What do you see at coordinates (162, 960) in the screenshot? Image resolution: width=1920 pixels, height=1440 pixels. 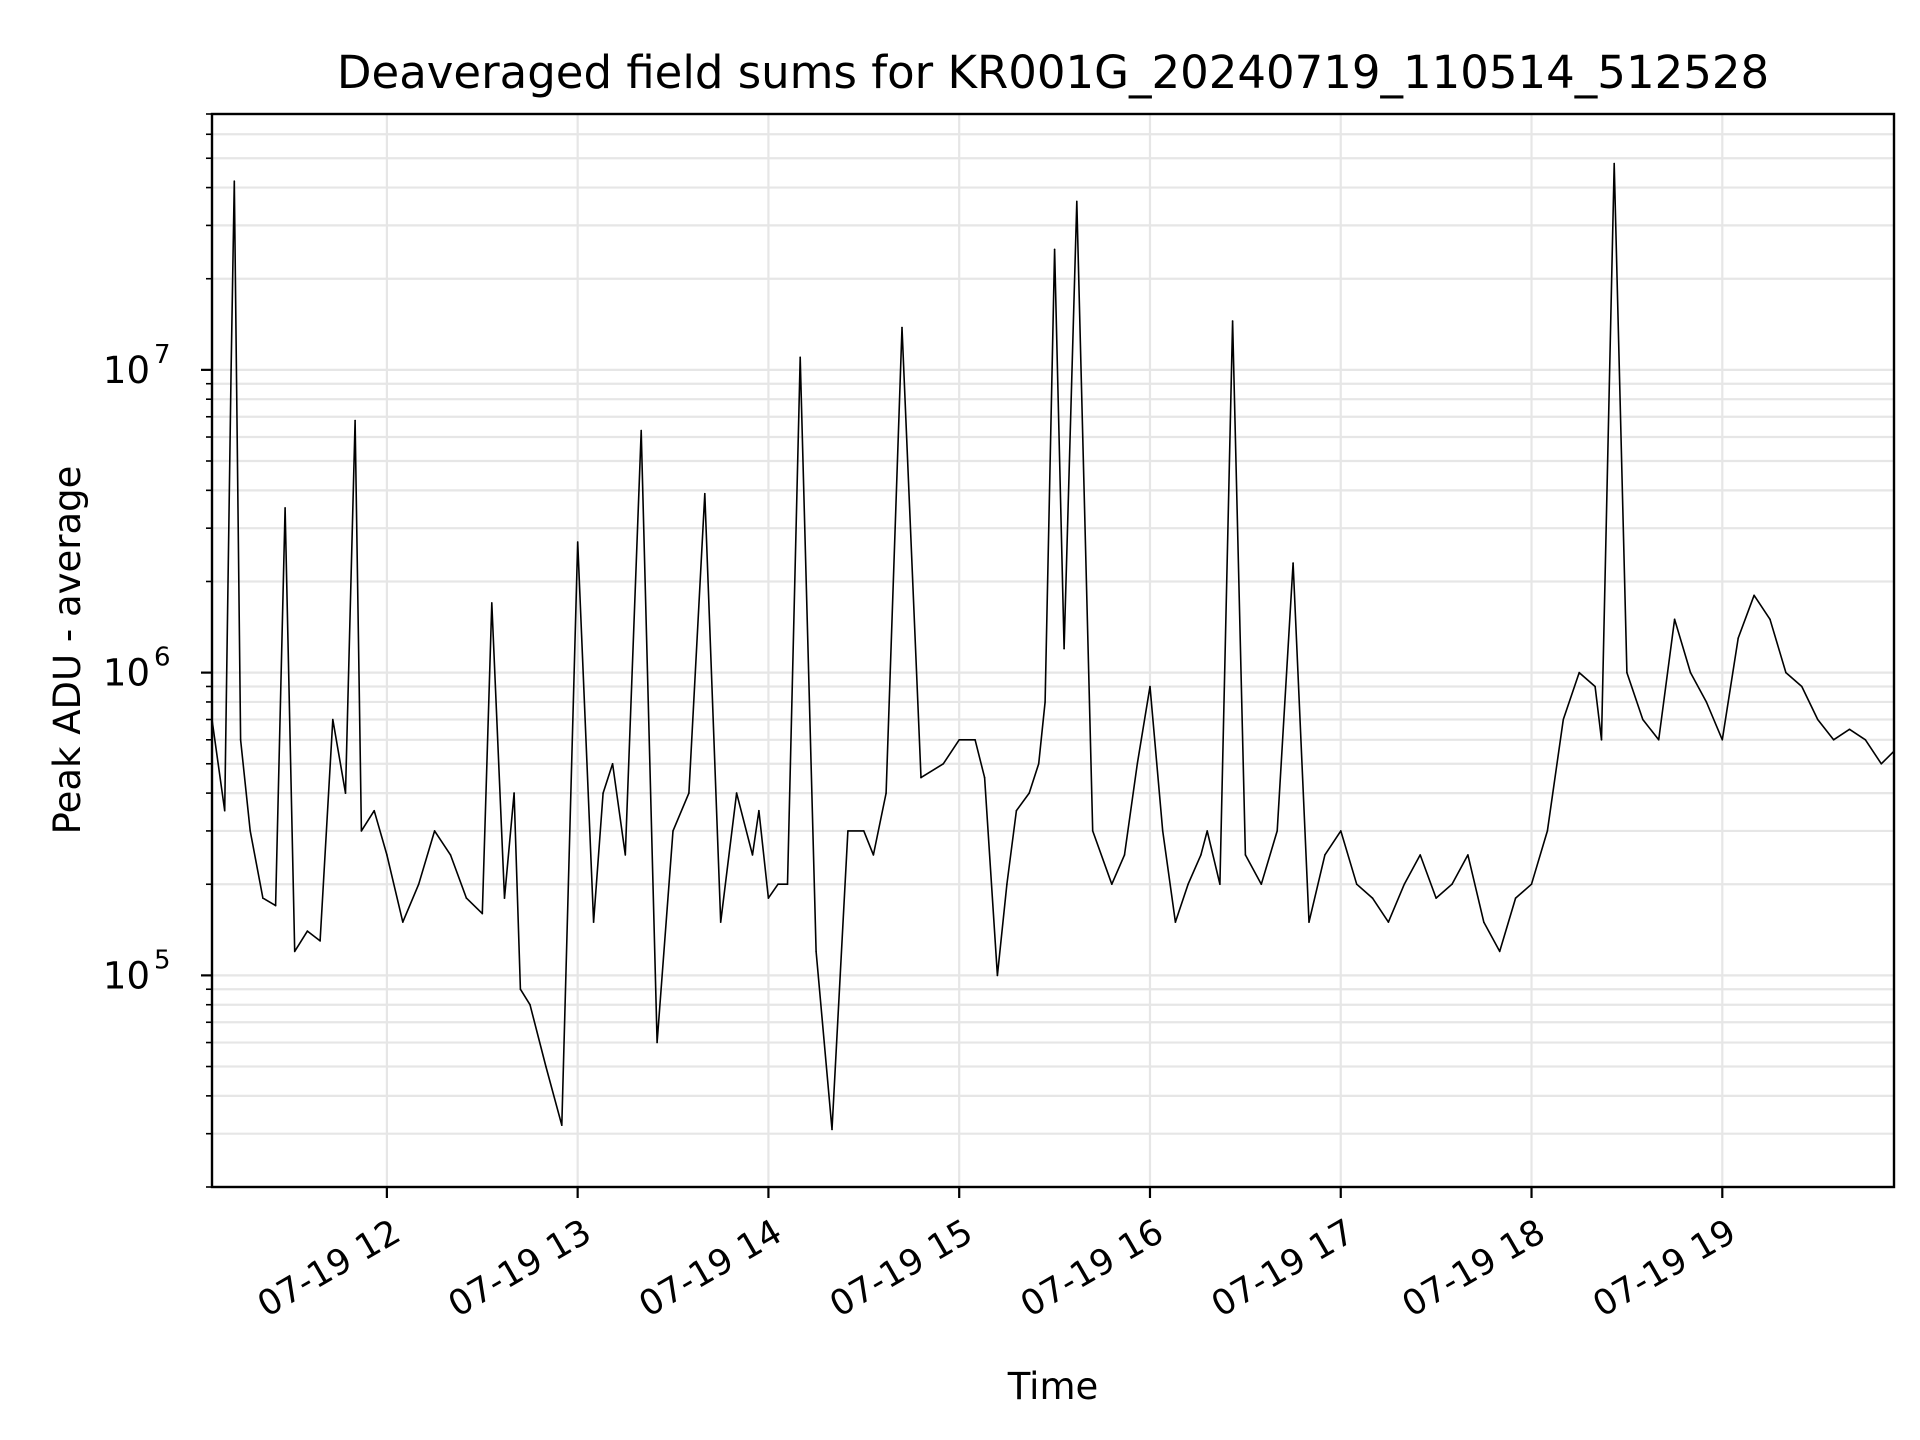 I see `y-tick-exponent: 5` at bounding box center [162, 960].